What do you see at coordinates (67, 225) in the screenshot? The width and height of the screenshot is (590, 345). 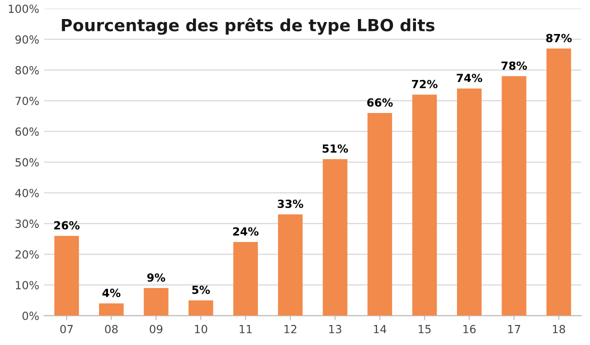 I see `data-label: 26%` at bounding box center [67, 225].